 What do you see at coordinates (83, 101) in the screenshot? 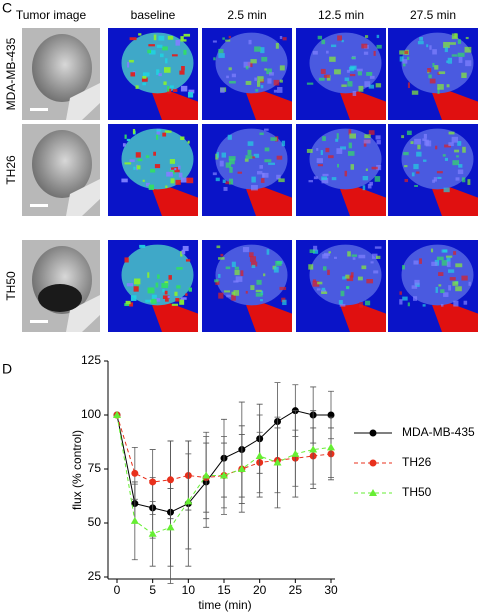
I see `limb` at bounding box center [83, 101].